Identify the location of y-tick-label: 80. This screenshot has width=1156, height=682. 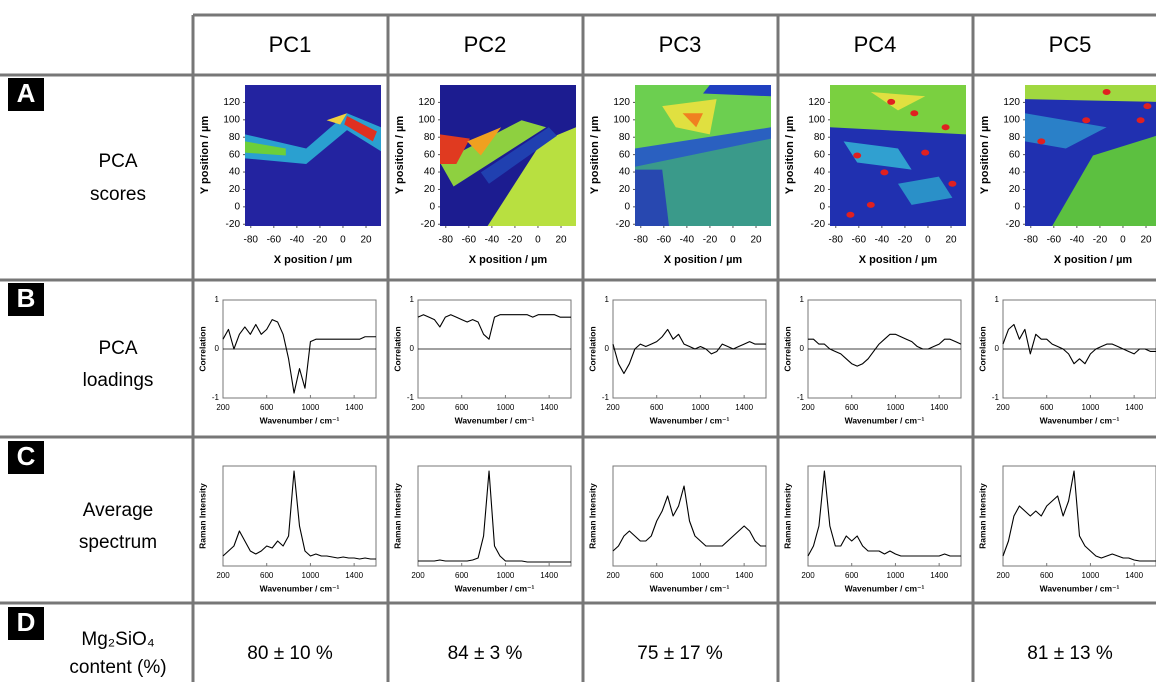
(820, 137).